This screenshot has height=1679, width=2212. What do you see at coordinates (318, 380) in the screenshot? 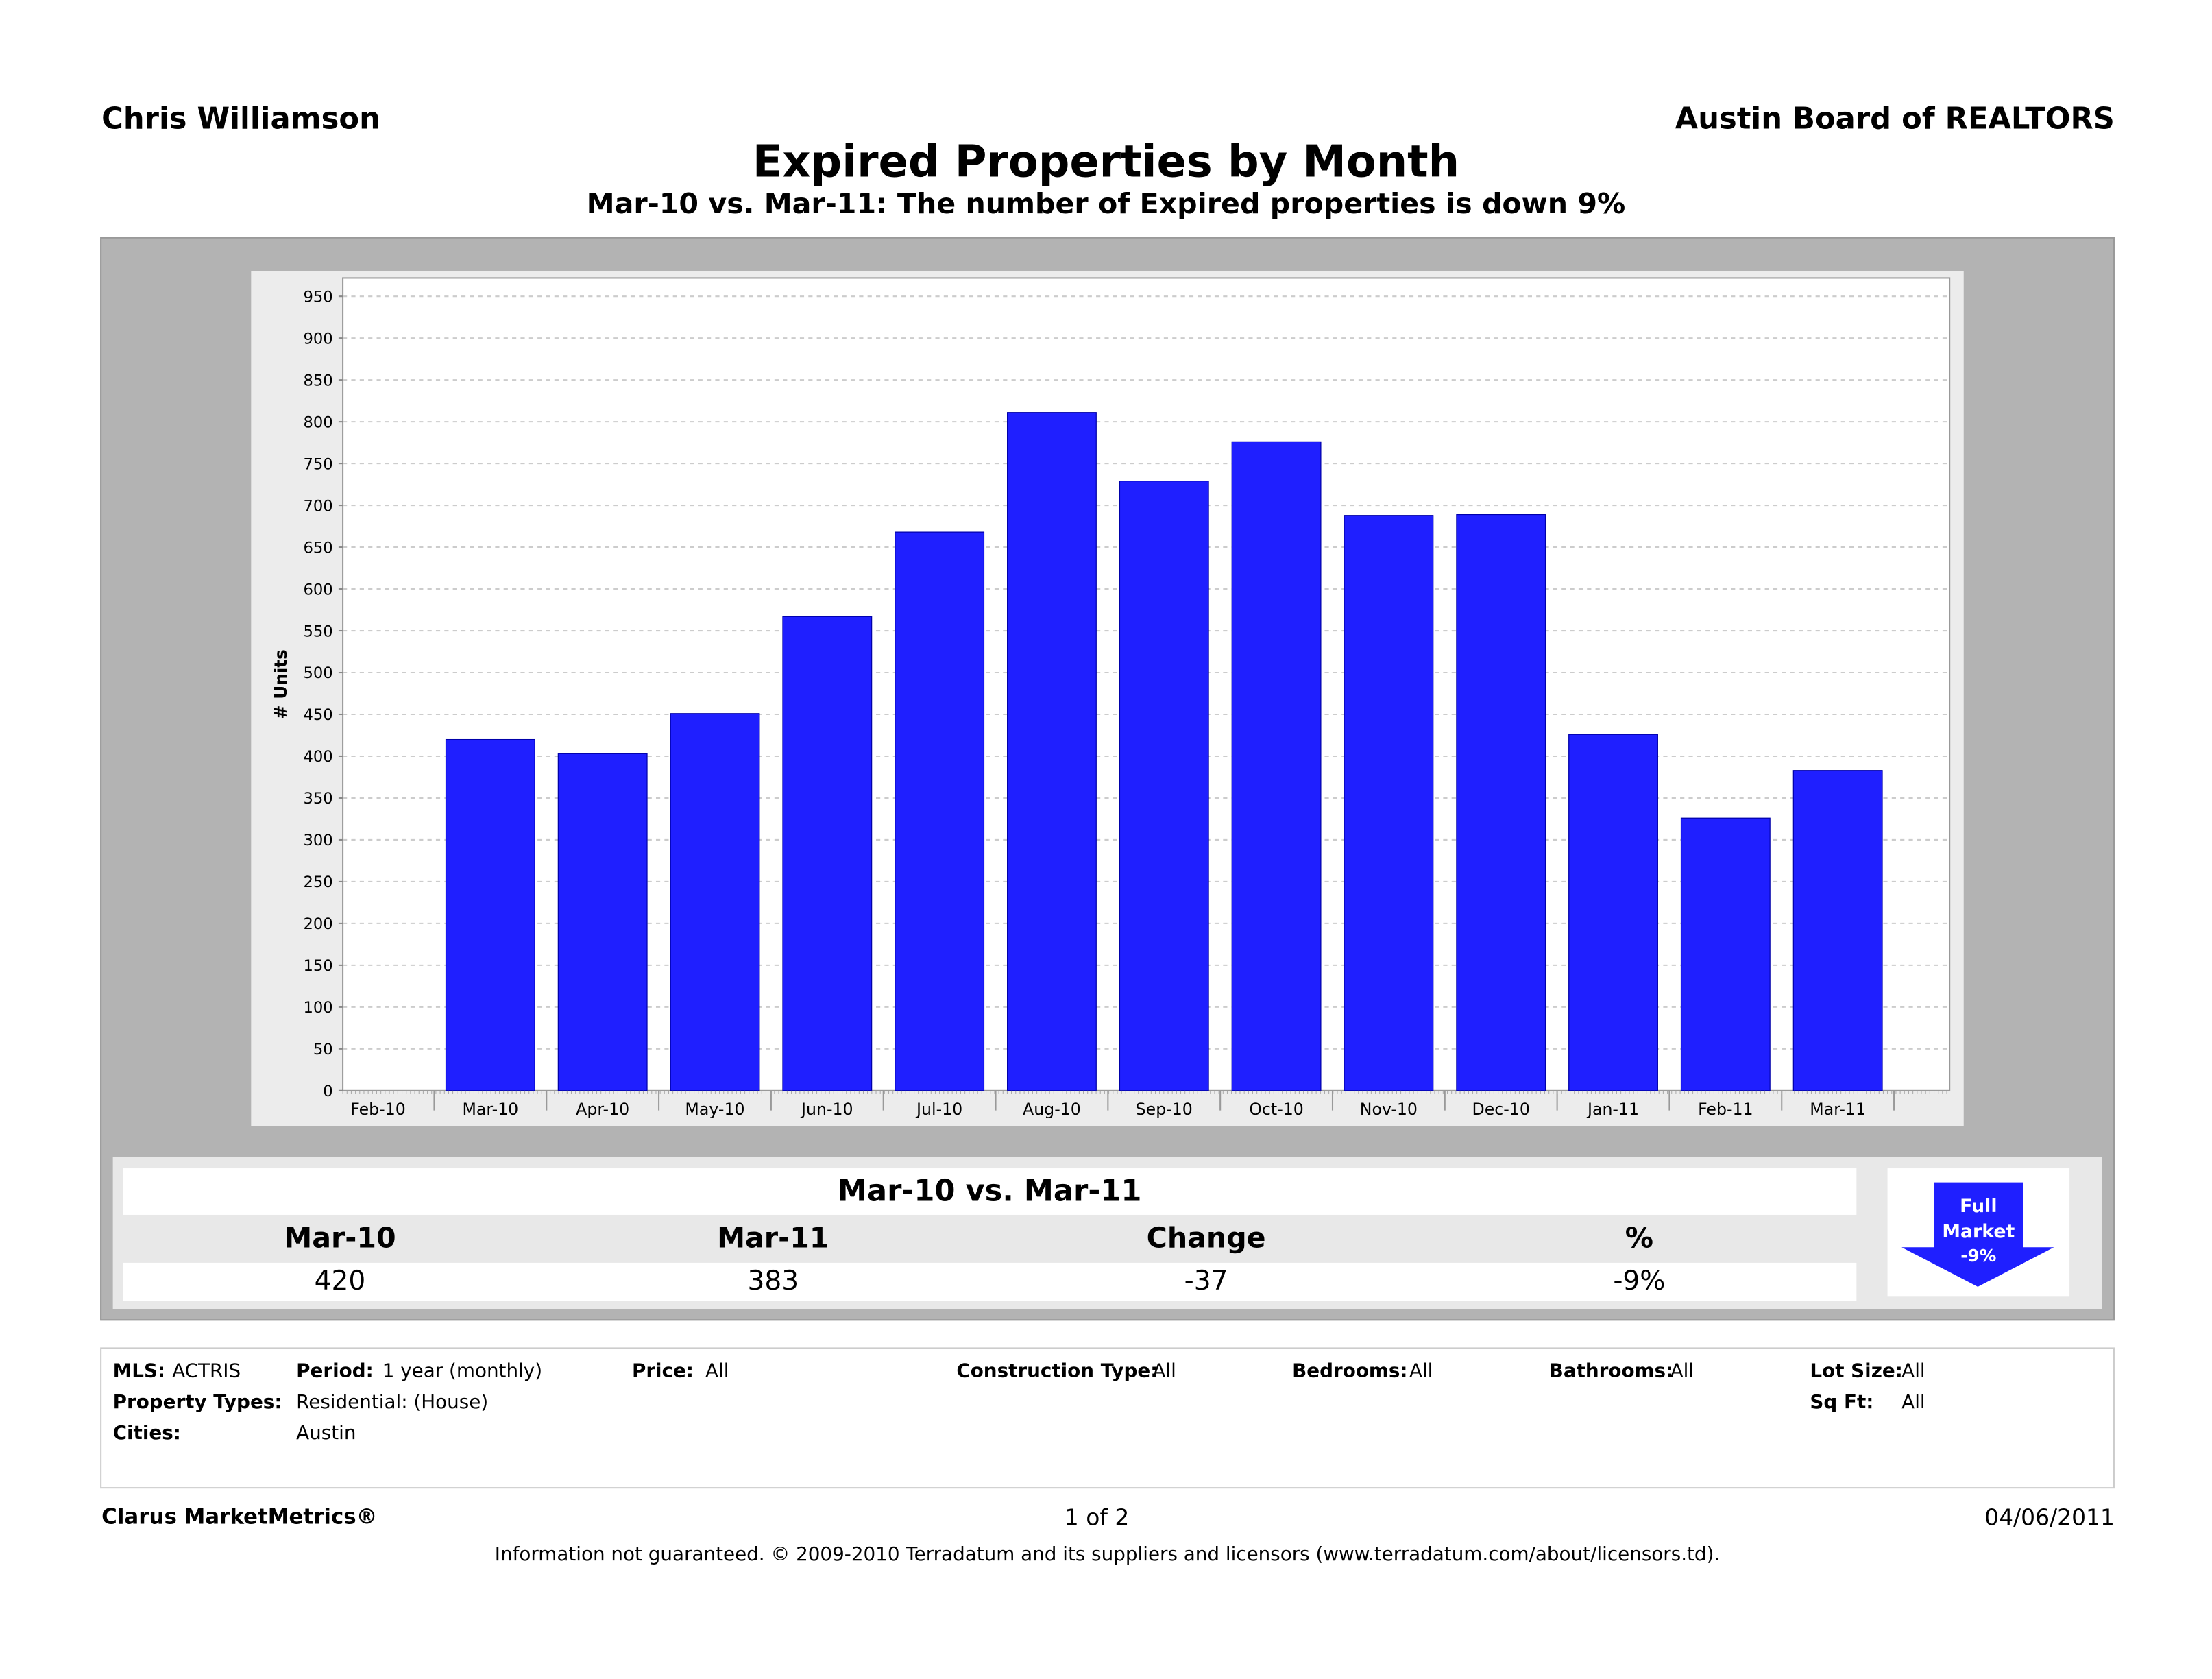
I see `y-tick-label: 850` at bounding box center [318, 380].